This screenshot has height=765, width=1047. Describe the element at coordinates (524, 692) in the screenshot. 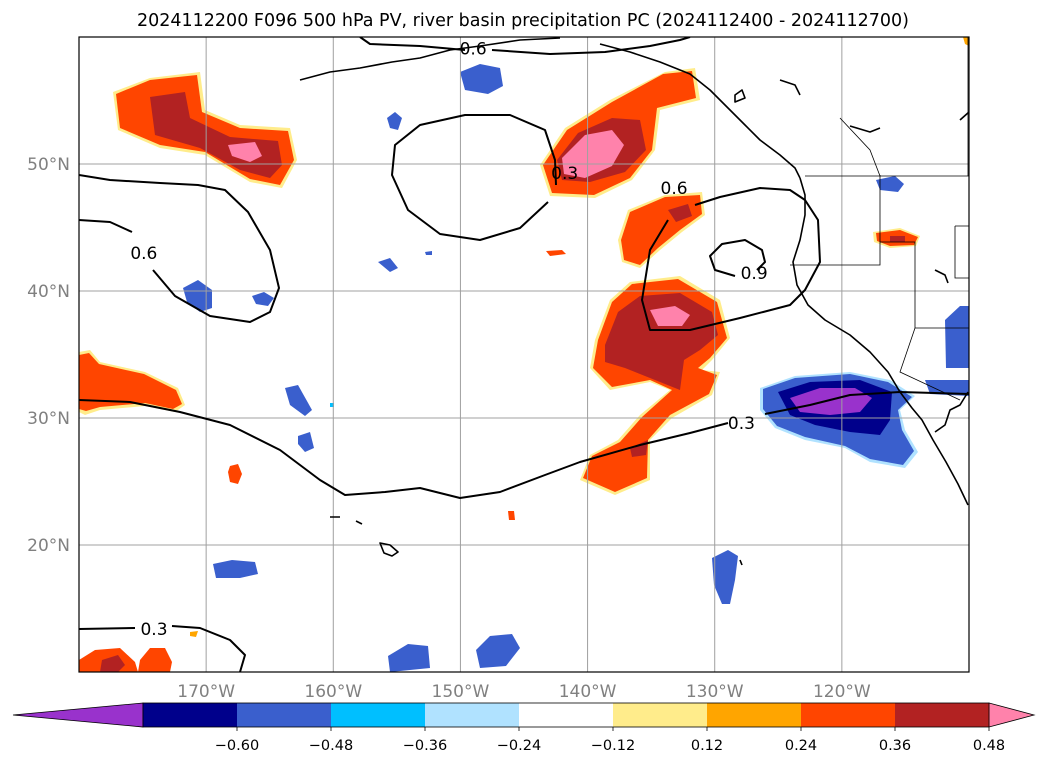

I see `longitude-labels: 170°W 160°W 150°W 140°W 130°W 120°W` at that location.